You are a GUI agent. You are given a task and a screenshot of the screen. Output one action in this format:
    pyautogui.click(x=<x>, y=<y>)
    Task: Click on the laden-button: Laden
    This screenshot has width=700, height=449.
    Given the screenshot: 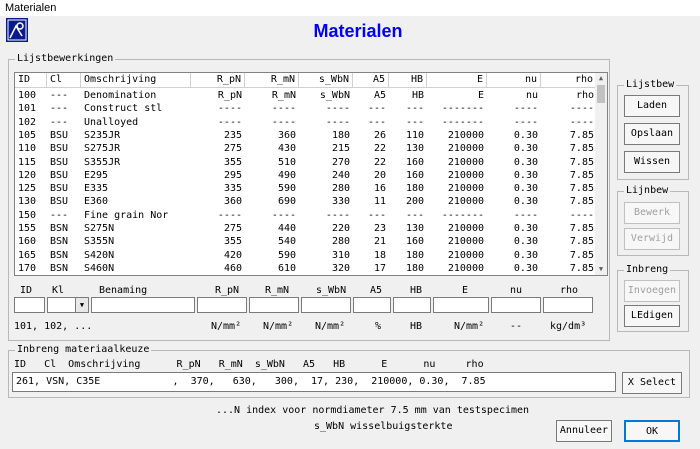 What is the action you would take?
    pyautogui.click(x=652, y=106)
    